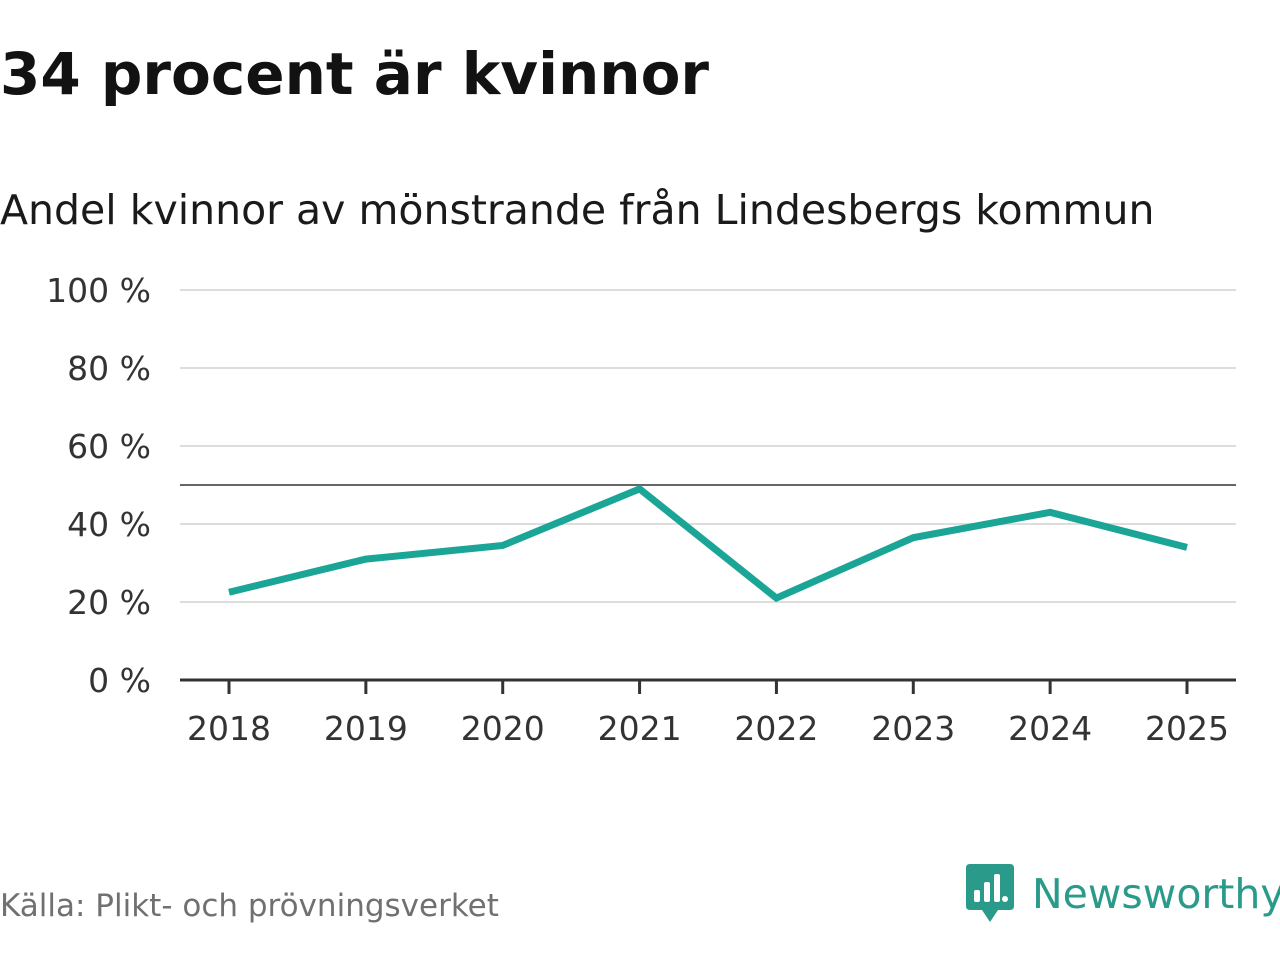 This screenshot has height=960, width=1280. What do you see at coordinates (640, 728) in the screenshot?
I see `x-tick-label: 2021` at bounding box center [640, 728].